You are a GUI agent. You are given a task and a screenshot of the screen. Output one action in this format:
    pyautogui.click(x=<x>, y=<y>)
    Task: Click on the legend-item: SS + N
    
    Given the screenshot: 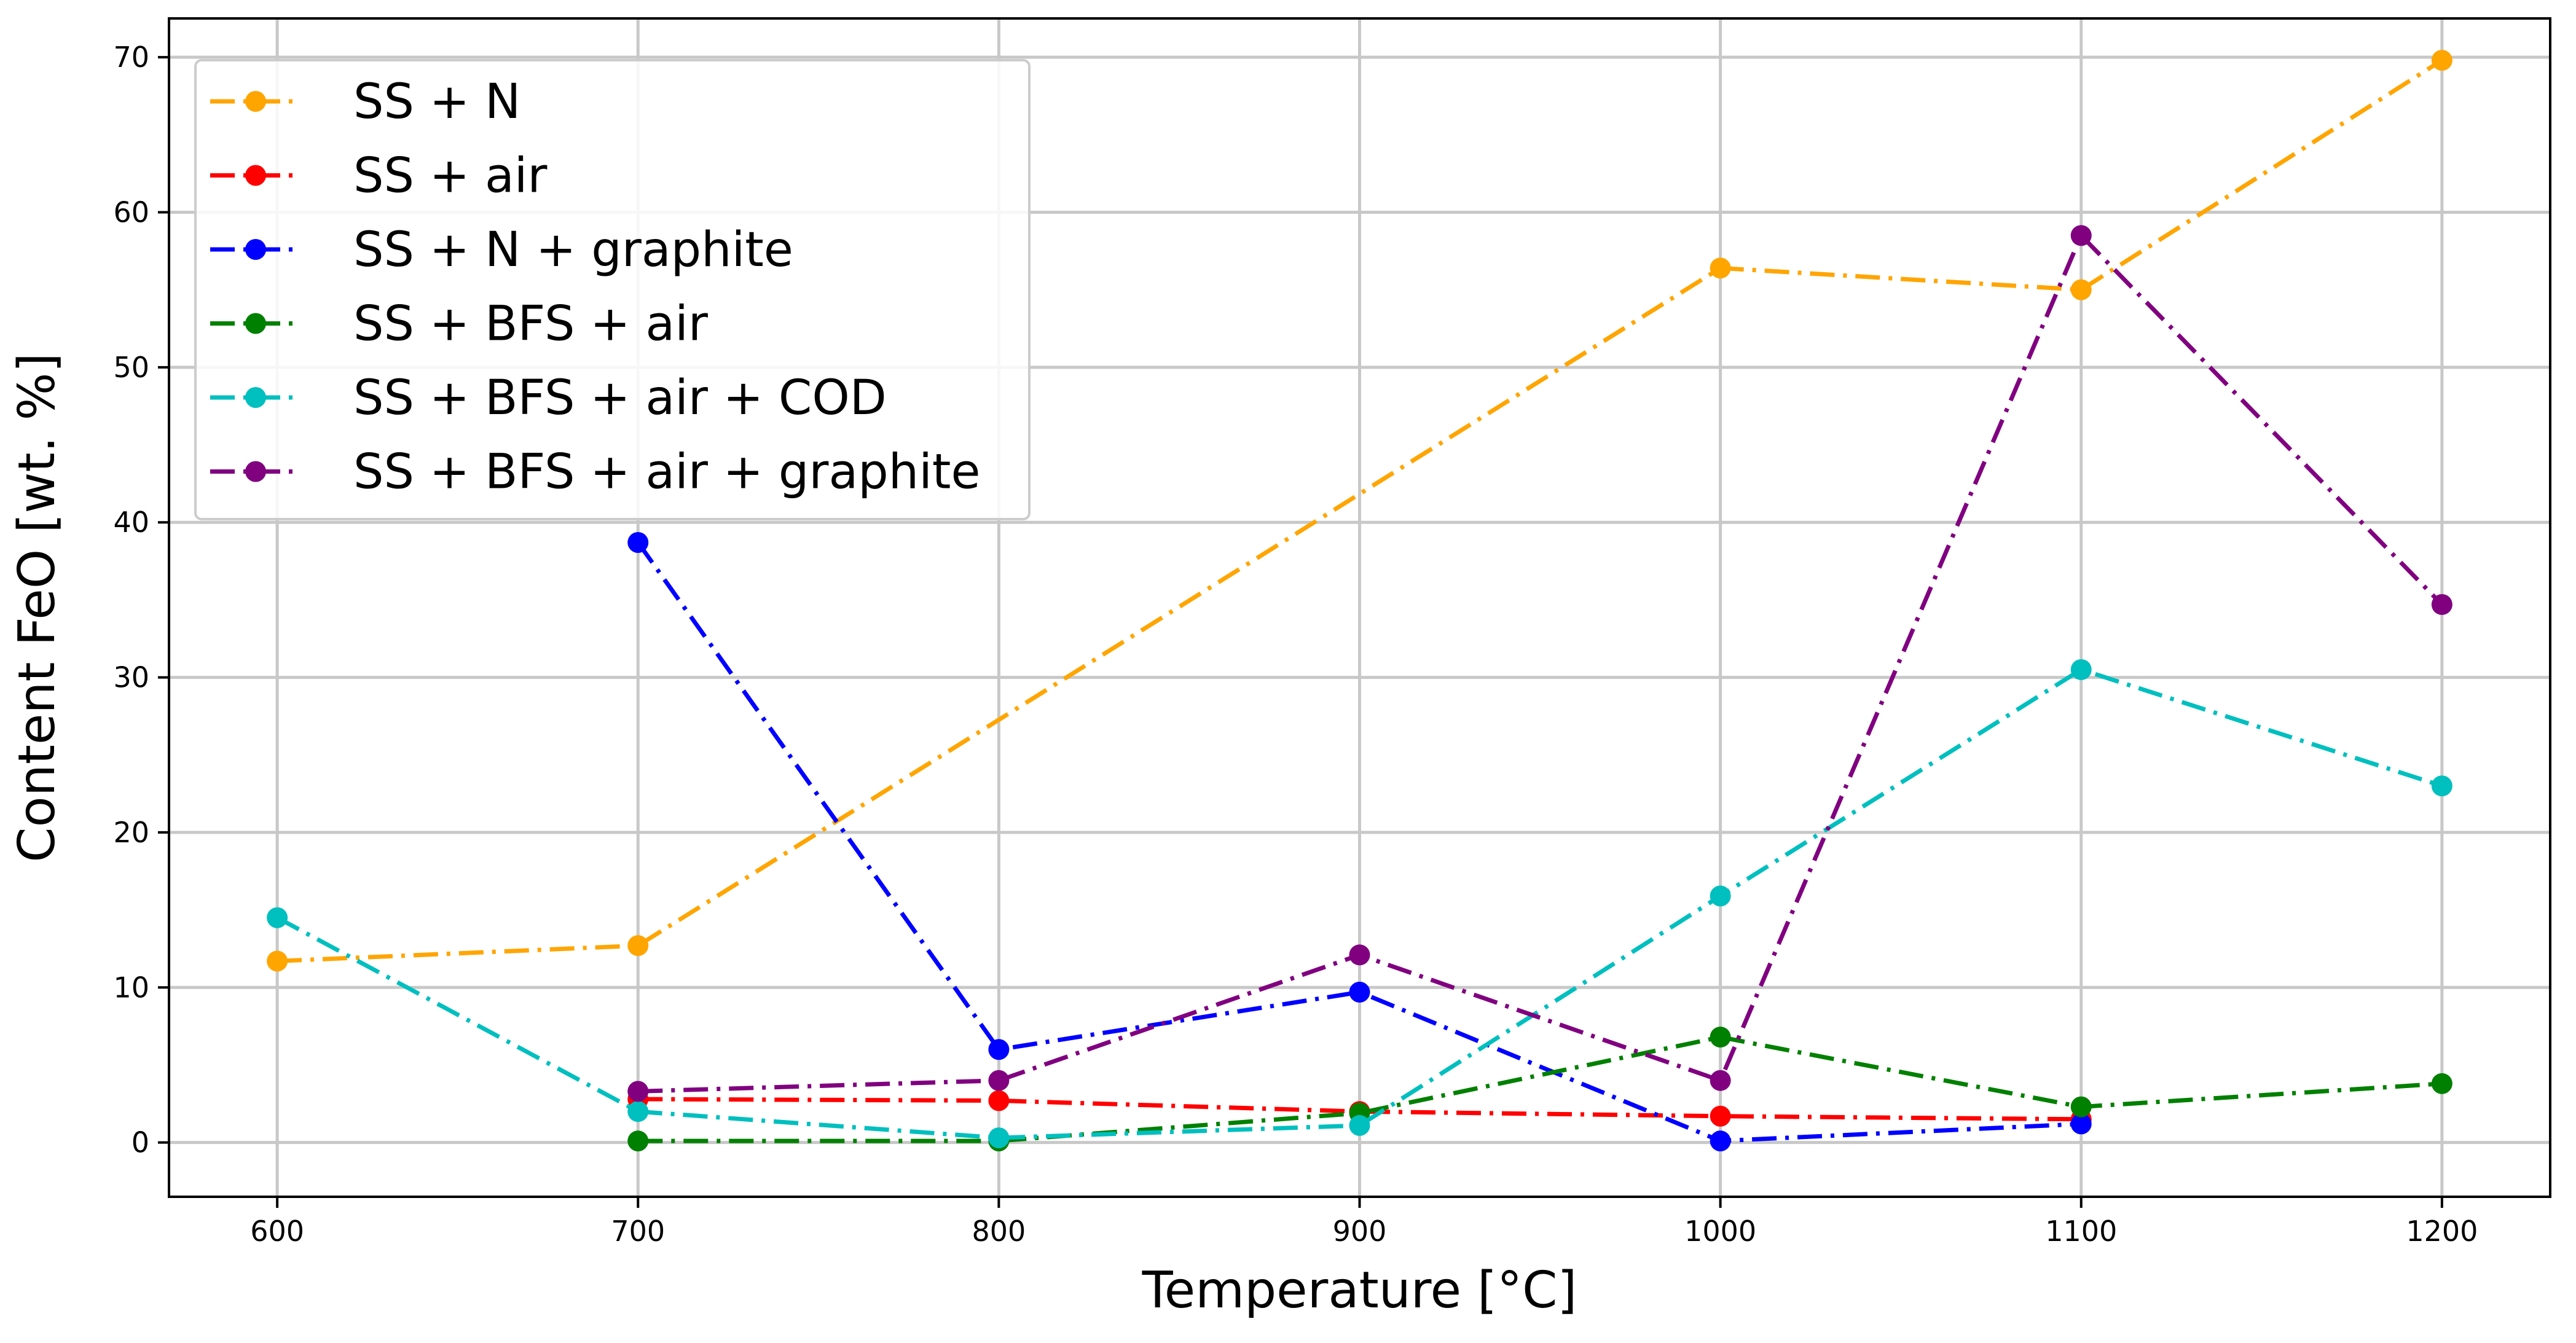 What is the action you would take?
    pyautogui.click(x=365, y=102)
    